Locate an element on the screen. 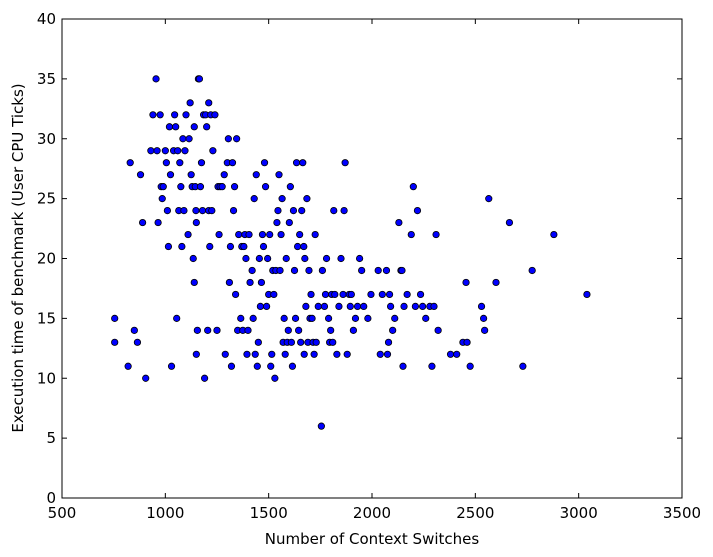 This screenshot has height=557, width=713. x-tick-label: 2500 is located at coordinates (475, 513).